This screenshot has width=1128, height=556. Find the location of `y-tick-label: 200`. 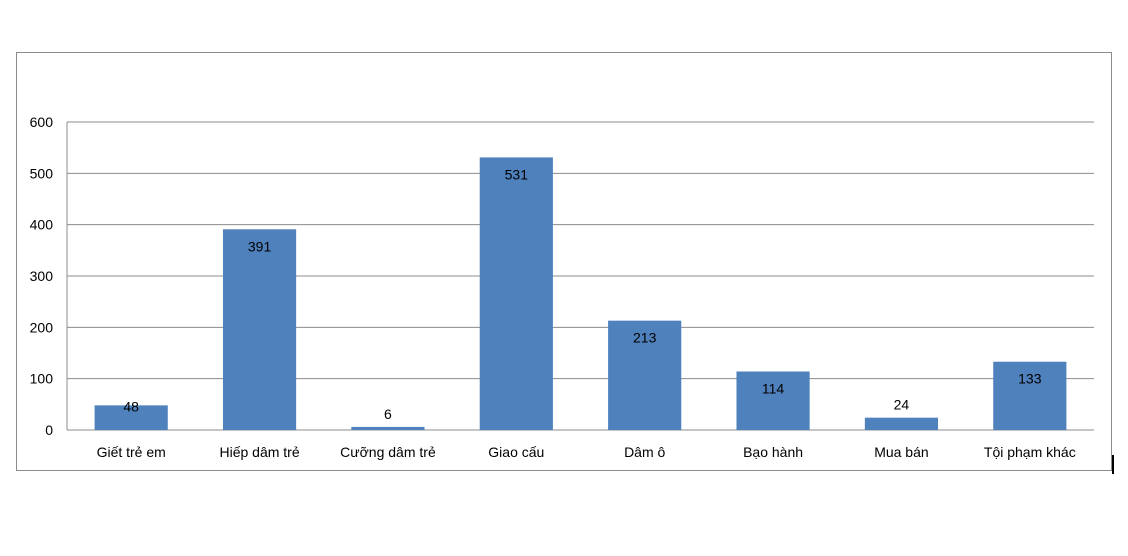

y-tick-label: 200 is located at coordinates (42, 327).